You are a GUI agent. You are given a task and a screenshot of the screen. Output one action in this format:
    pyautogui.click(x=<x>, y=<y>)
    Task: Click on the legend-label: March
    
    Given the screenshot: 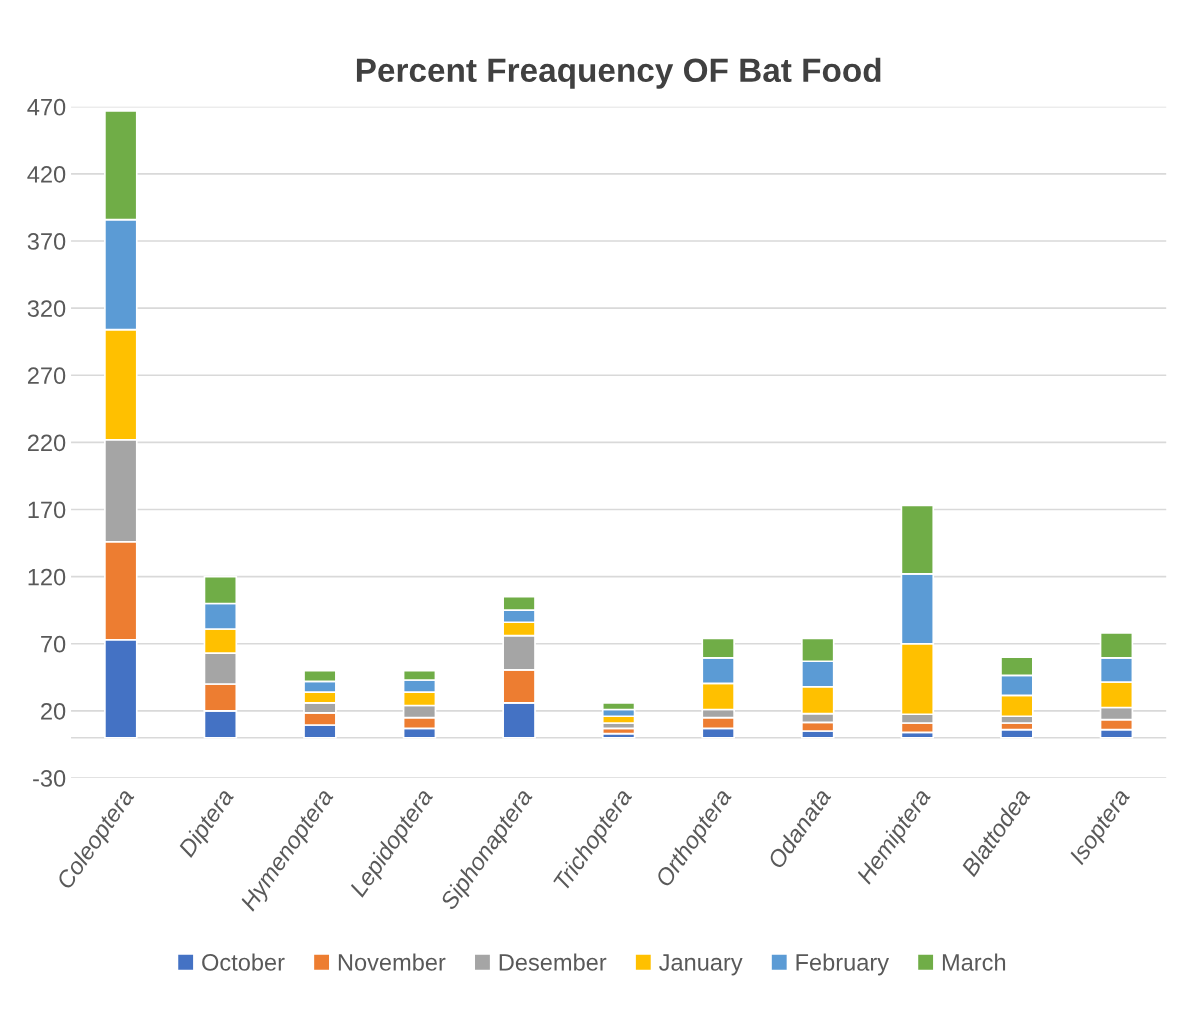 What is the action you would take?
    pyautogui.click(x=974, y=962)
    